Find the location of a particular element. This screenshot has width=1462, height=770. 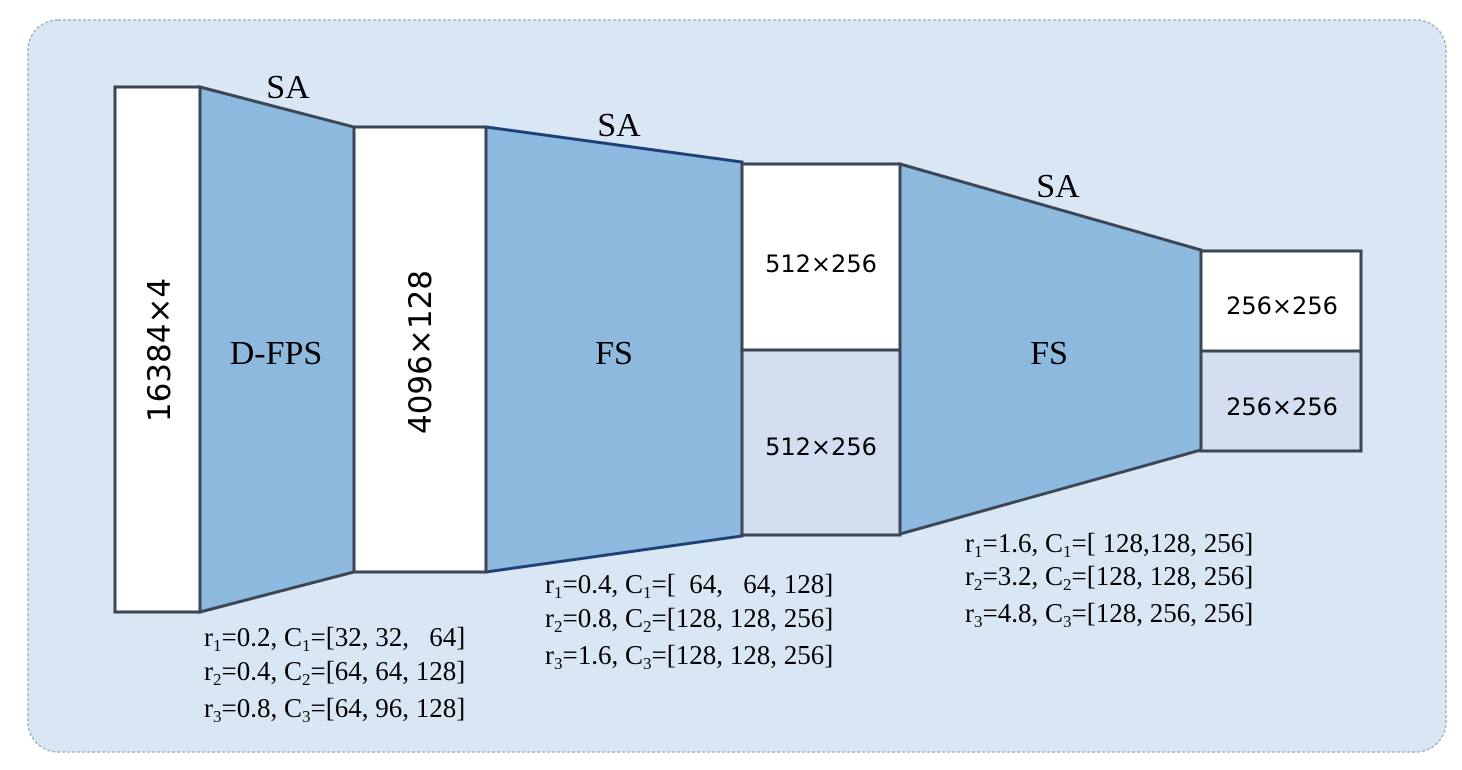

stage-2-output-bottom-label: 512×256 is located at coordinates (821, 447).